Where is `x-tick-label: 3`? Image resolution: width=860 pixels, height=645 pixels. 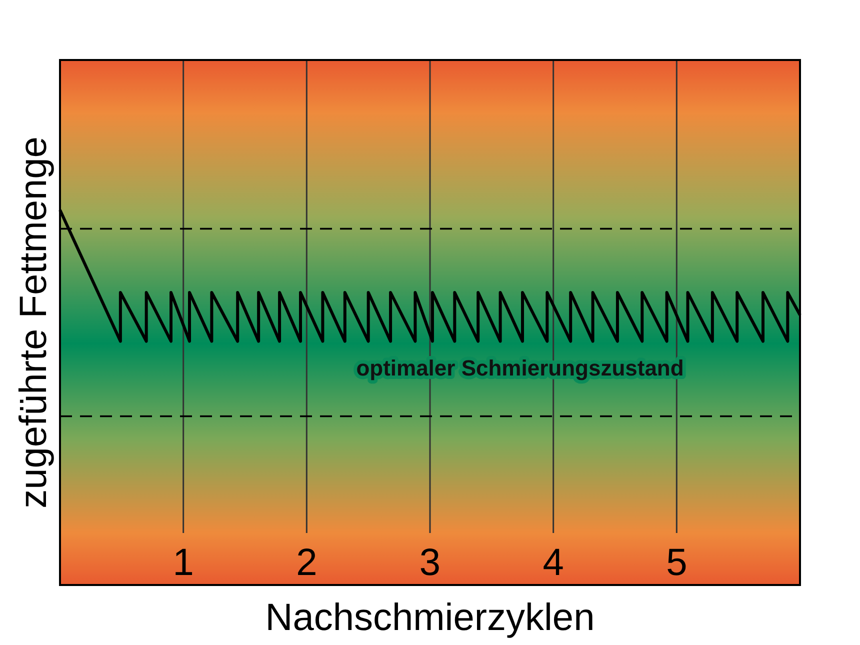
x-tick-label: 3 is located at coordinates (430, 563).